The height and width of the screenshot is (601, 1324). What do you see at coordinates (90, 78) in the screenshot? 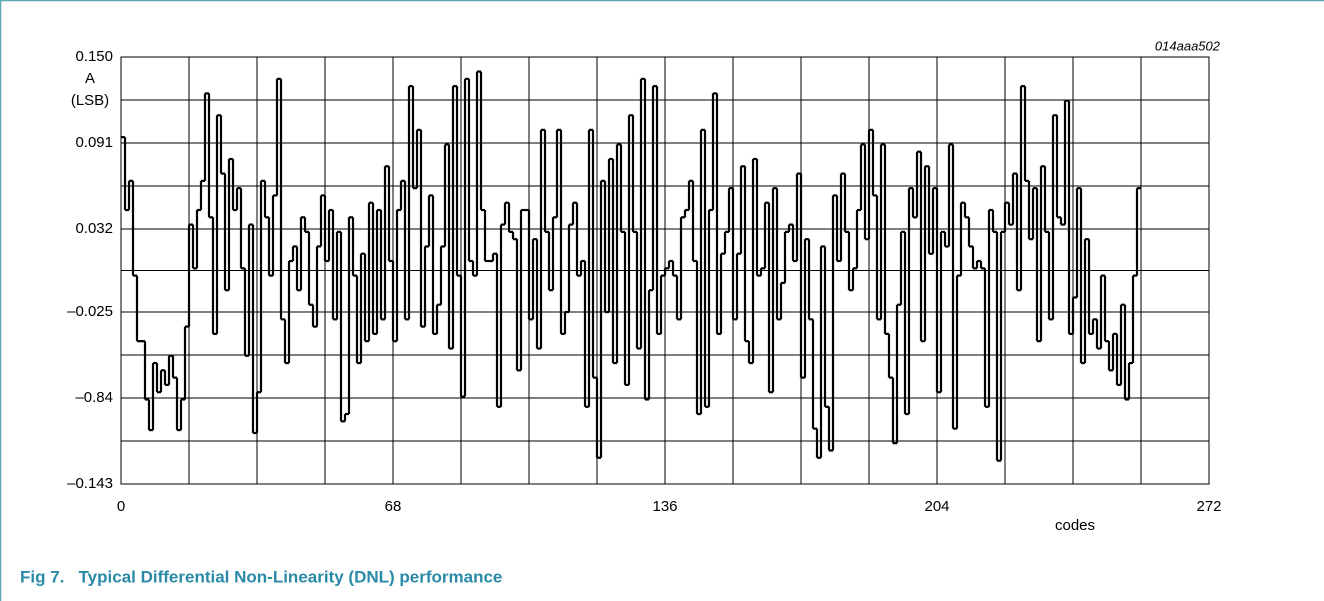
I see `y-axis-label: A` at bounding box center [90, 78].